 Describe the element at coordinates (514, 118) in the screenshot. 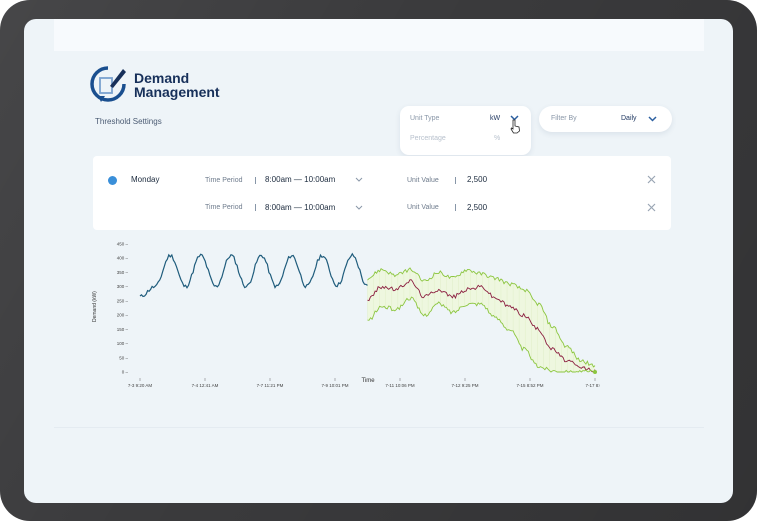

I see `unit-type-chevron-icon` at that location.